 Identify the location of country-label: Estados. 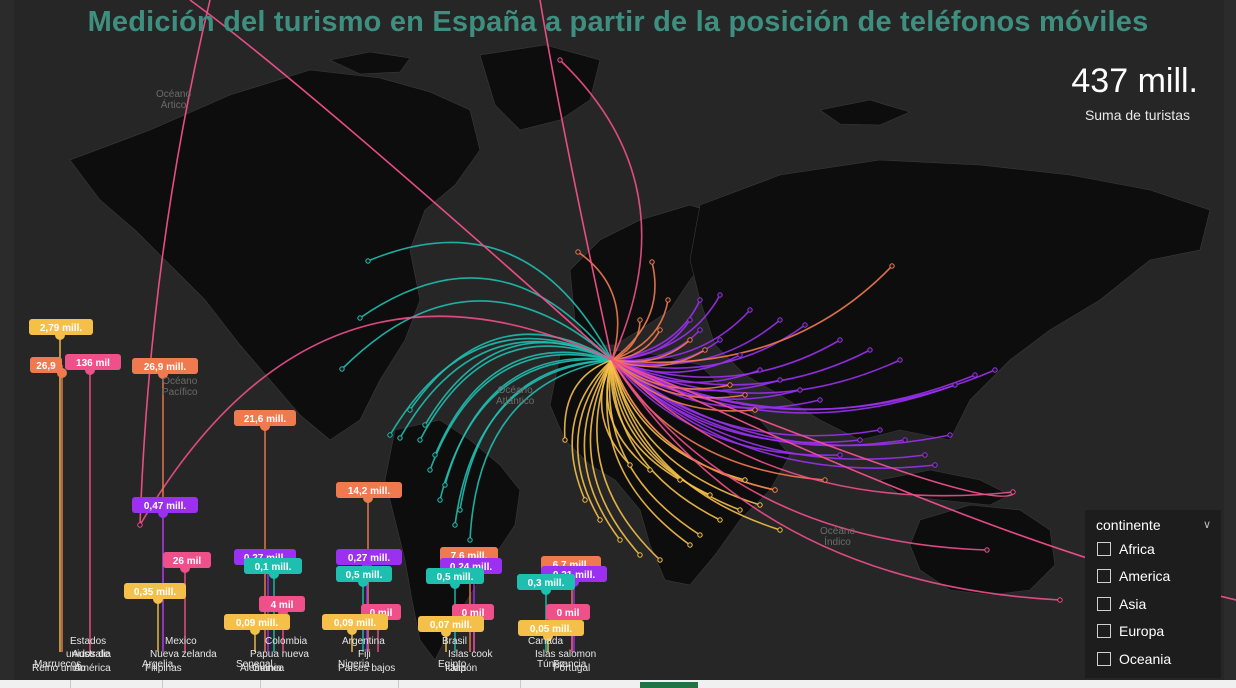
(88, 641).